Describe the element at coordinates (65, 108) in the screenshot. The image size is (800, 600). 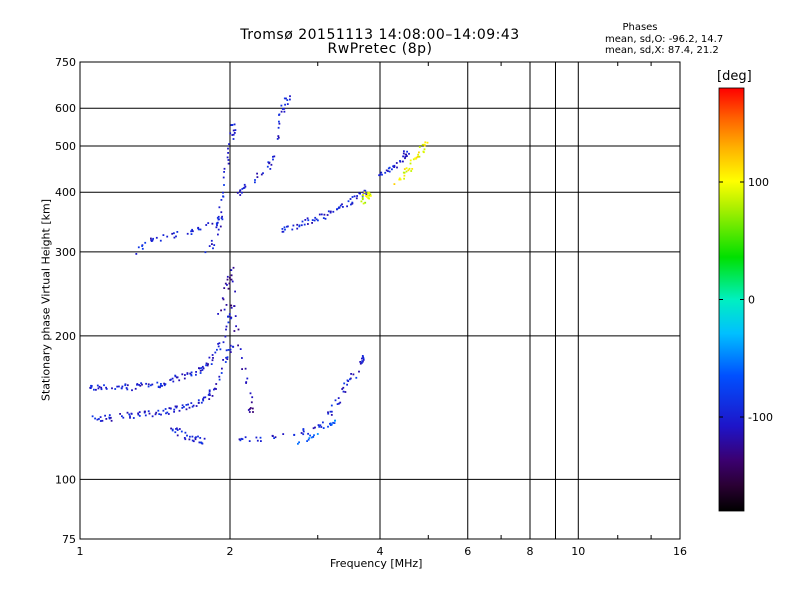
I see `y-tick-label: 600` at that location.